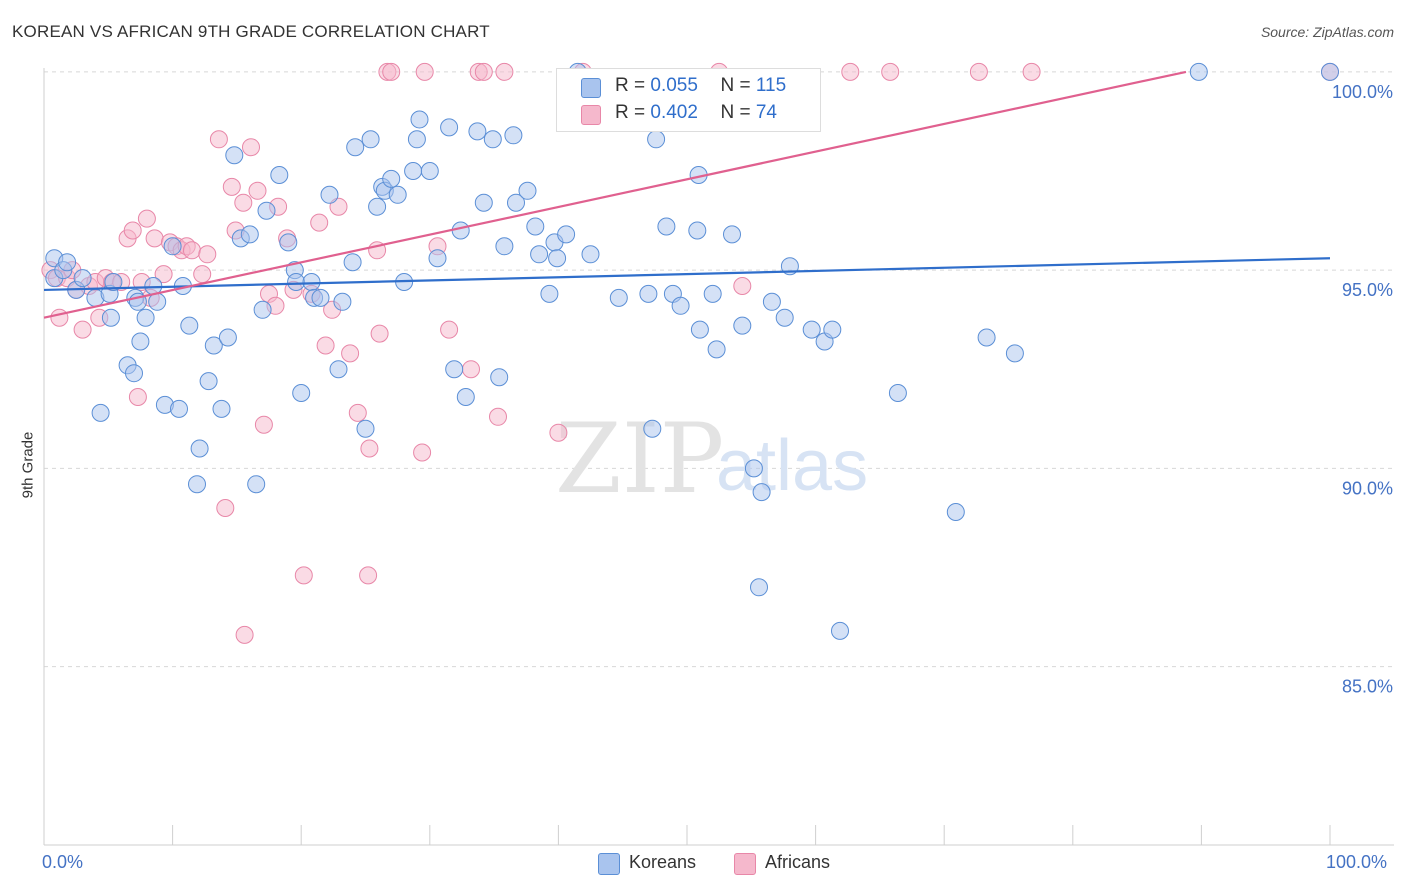  I want to click on legend-r-value: 0.402, so click(674, 112).